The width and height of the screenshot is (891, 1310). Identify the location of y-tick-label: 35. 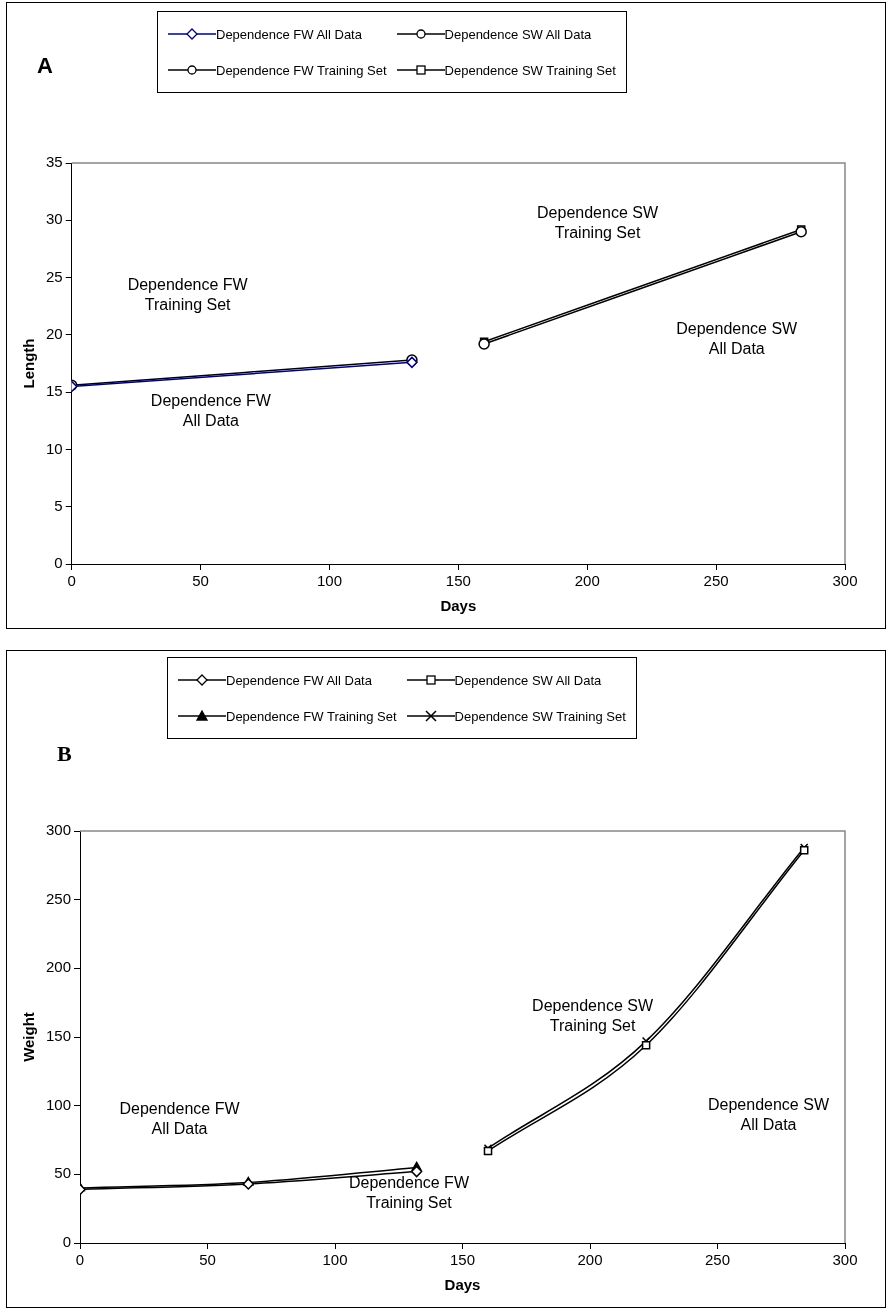
(54, 162).